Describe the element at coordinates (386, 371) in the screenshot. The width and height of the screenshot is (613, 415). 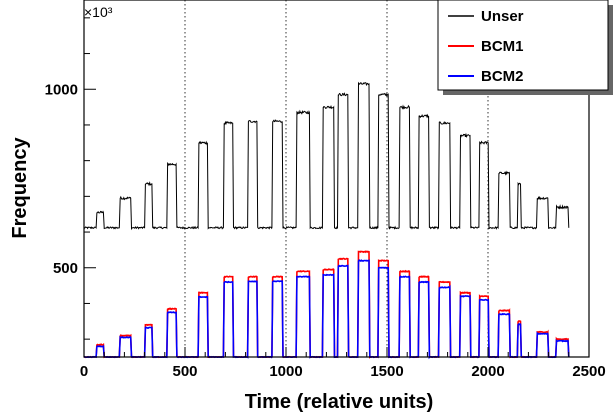
I see `x-tick-label: 1500` at that location.